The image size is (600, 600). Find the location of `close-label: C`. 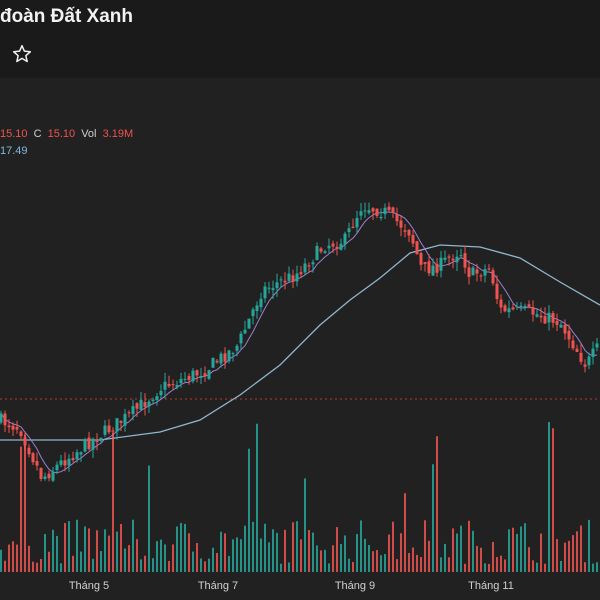

close-label: C is located at coordinates (37, 134).